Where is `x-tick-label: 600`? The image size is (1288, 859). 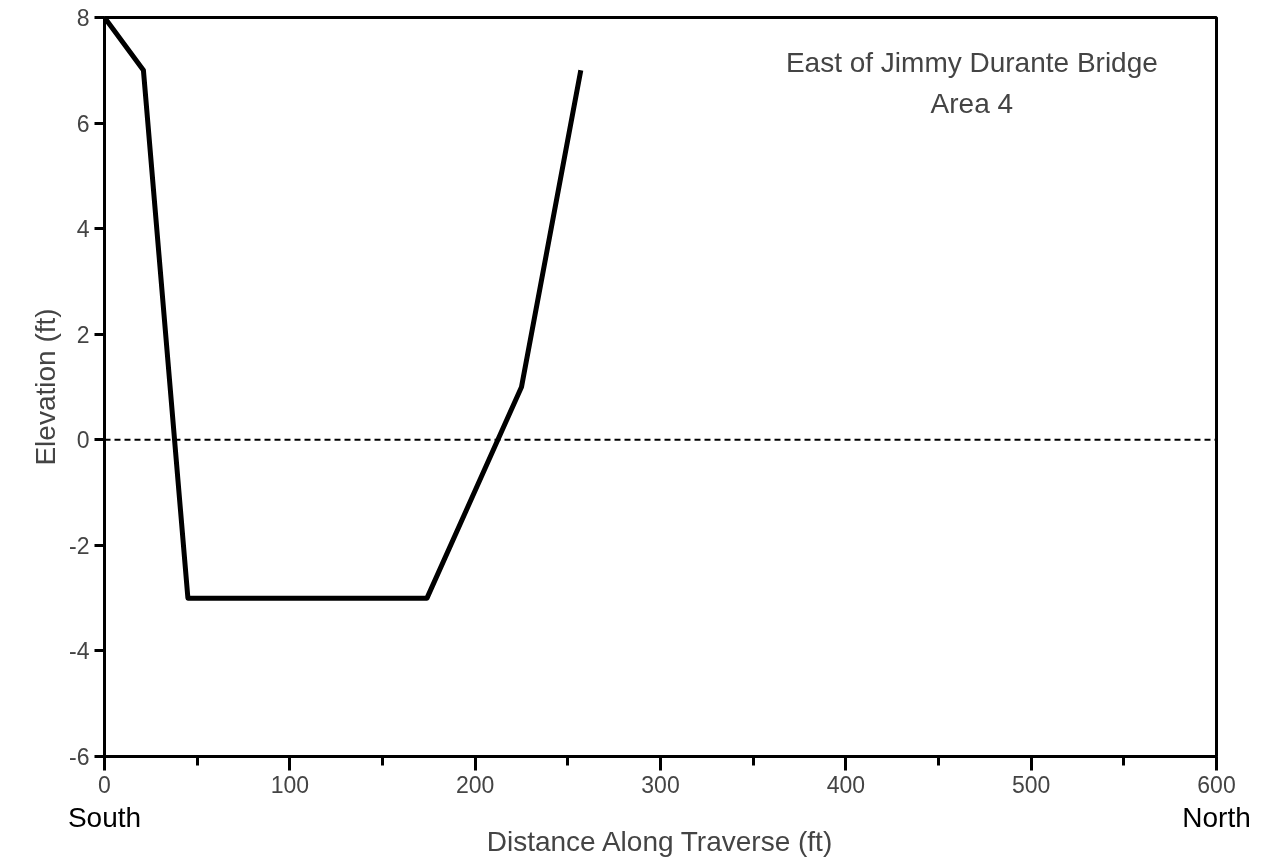
x-tick-label: 600 is located at coordinates (1216, 784).